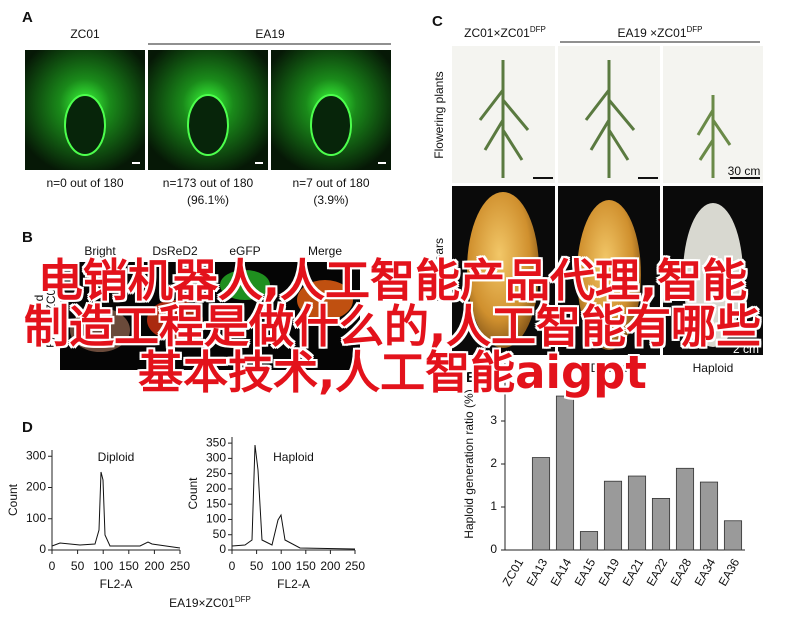 The width and height of the screenshot is (785, 643). I want to click on caption-text: EA19×ZC01, so click(202, 603).